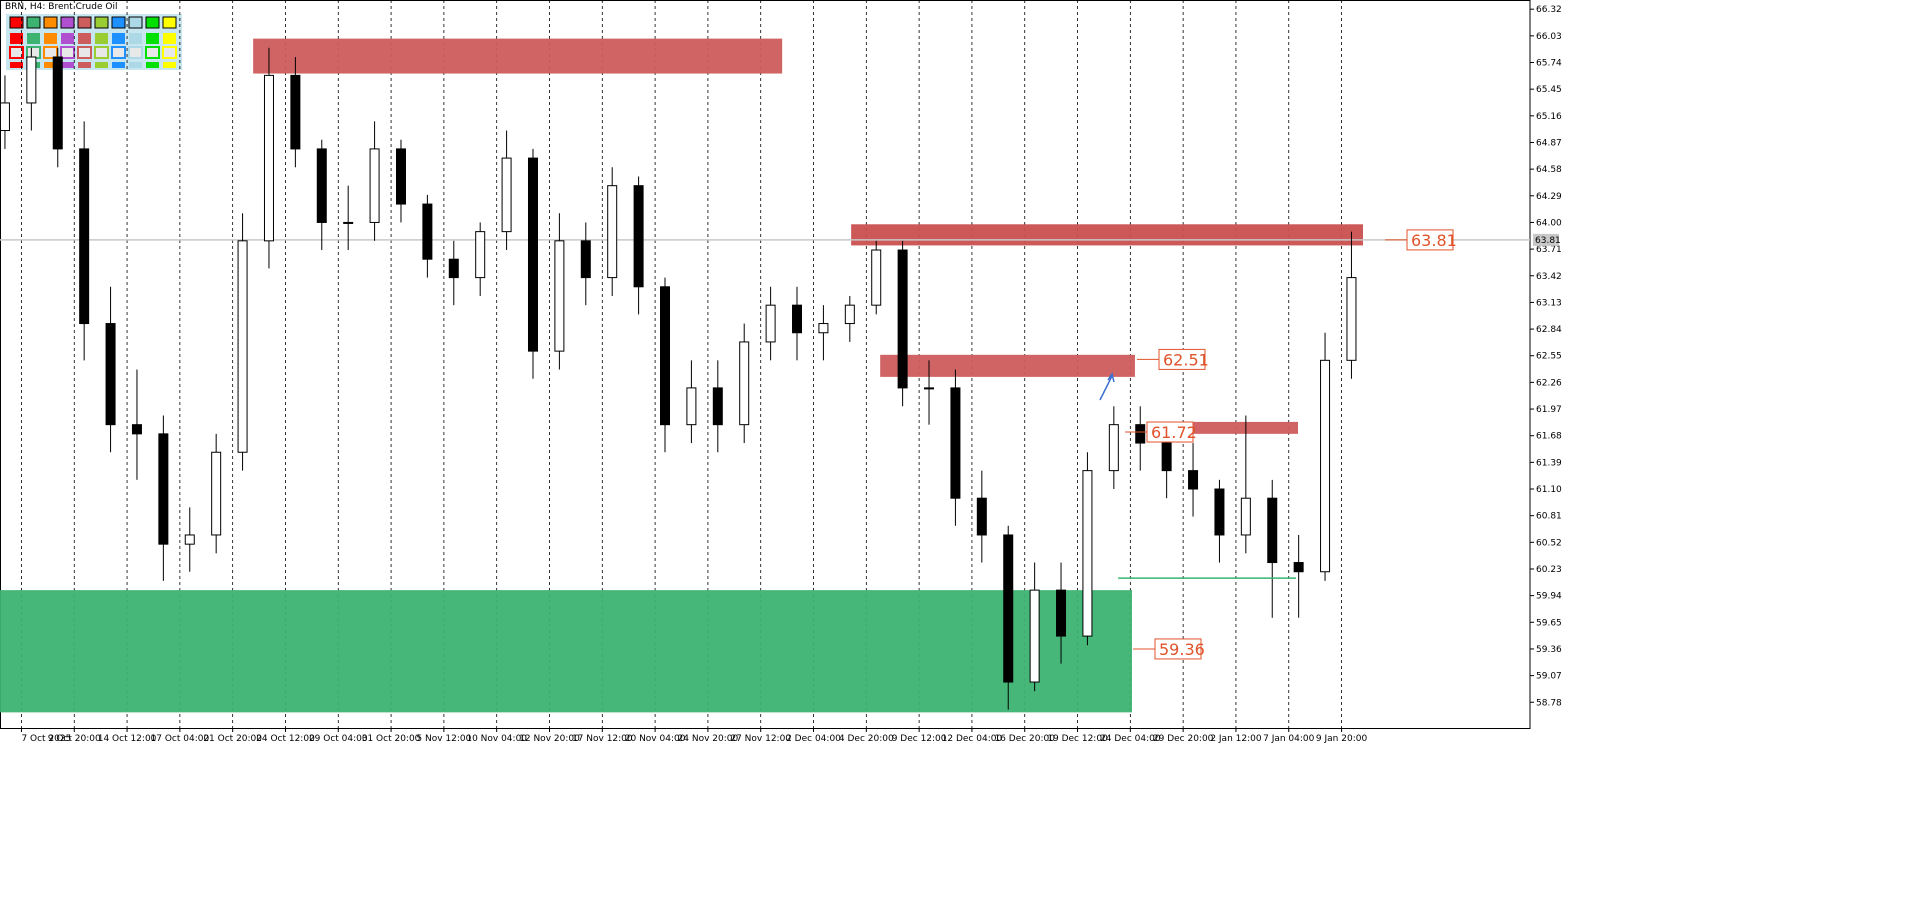  Describe the element at coordinates (1549, 490) in the screenshot. I see `y-tick-label: 61.10` at that location.